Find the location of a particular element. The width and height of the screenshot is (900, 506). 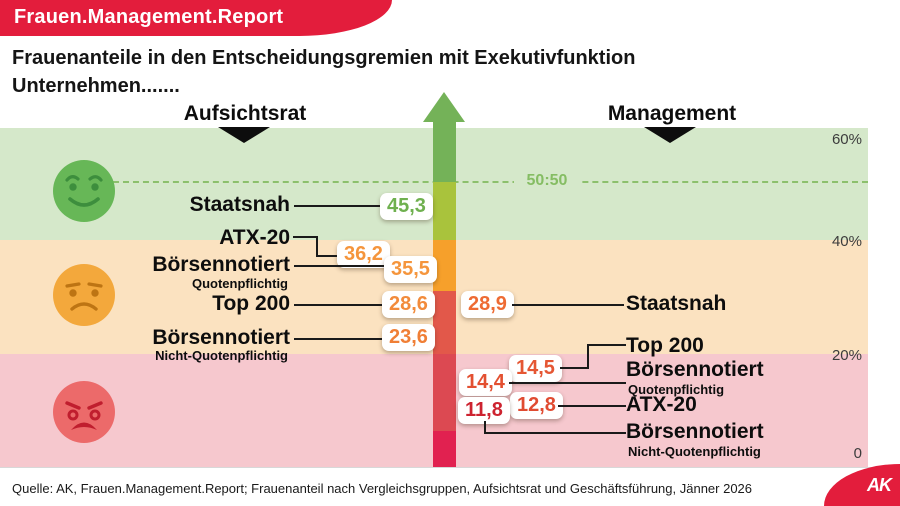

axis-tick-20: 20% is located at coordinates (846, 355).